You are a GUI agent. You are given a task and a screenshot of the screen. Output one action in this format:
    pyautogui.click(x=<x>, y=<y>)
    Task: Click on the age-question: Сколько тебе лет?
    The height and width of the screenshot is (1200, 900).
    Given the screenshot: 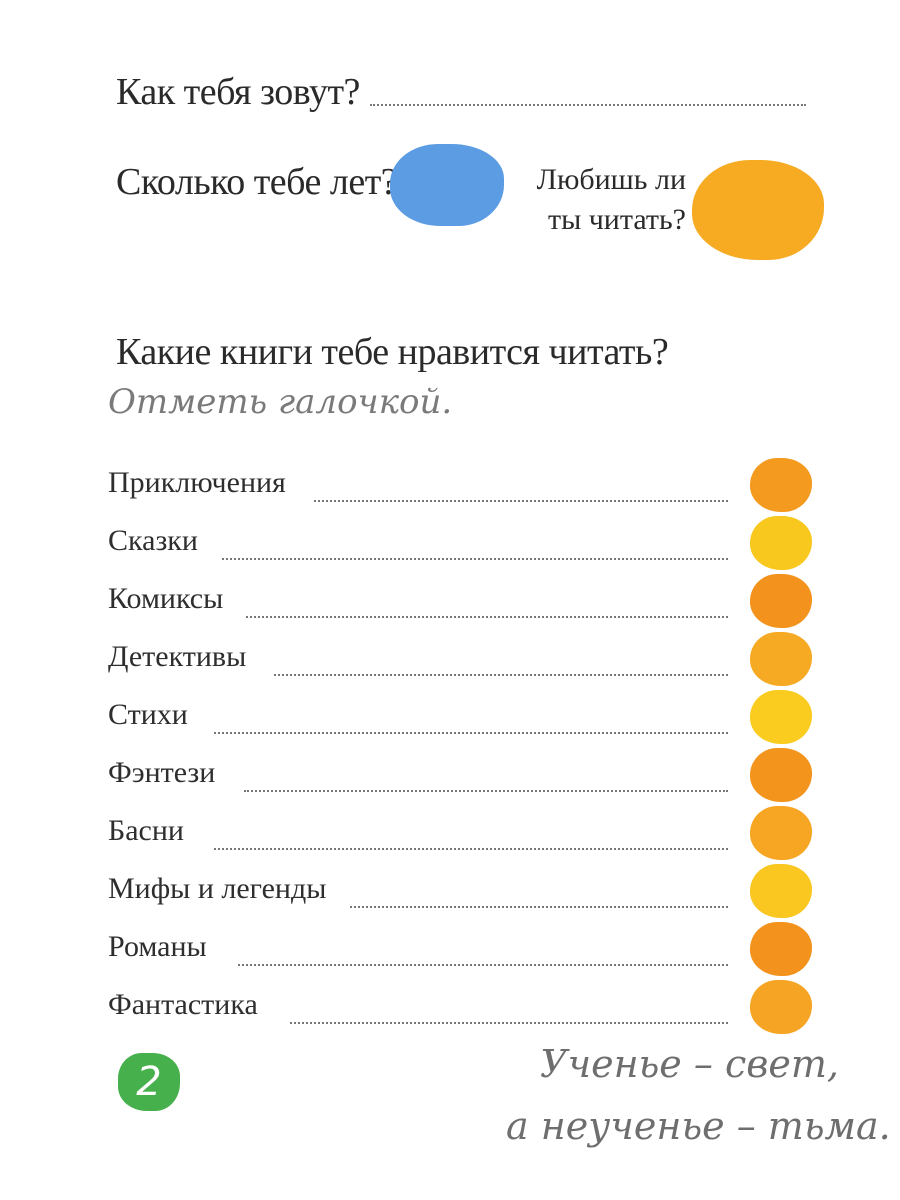 What is the action you would take?
    pyautogui.click(x=257, y=182)
    